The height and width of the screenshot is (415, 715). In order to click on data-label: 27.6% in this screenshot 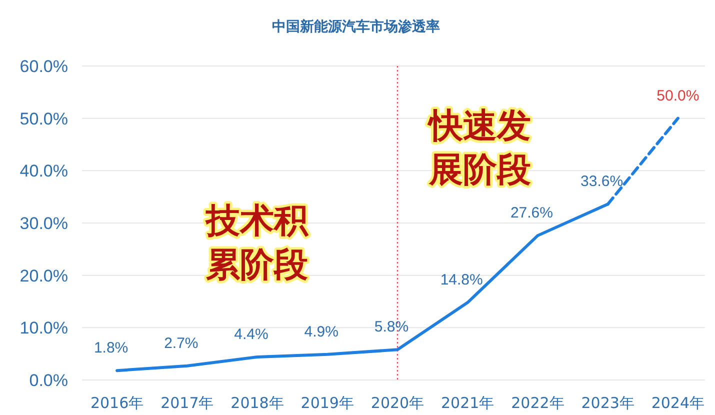, I will do `click(531, 213)`.